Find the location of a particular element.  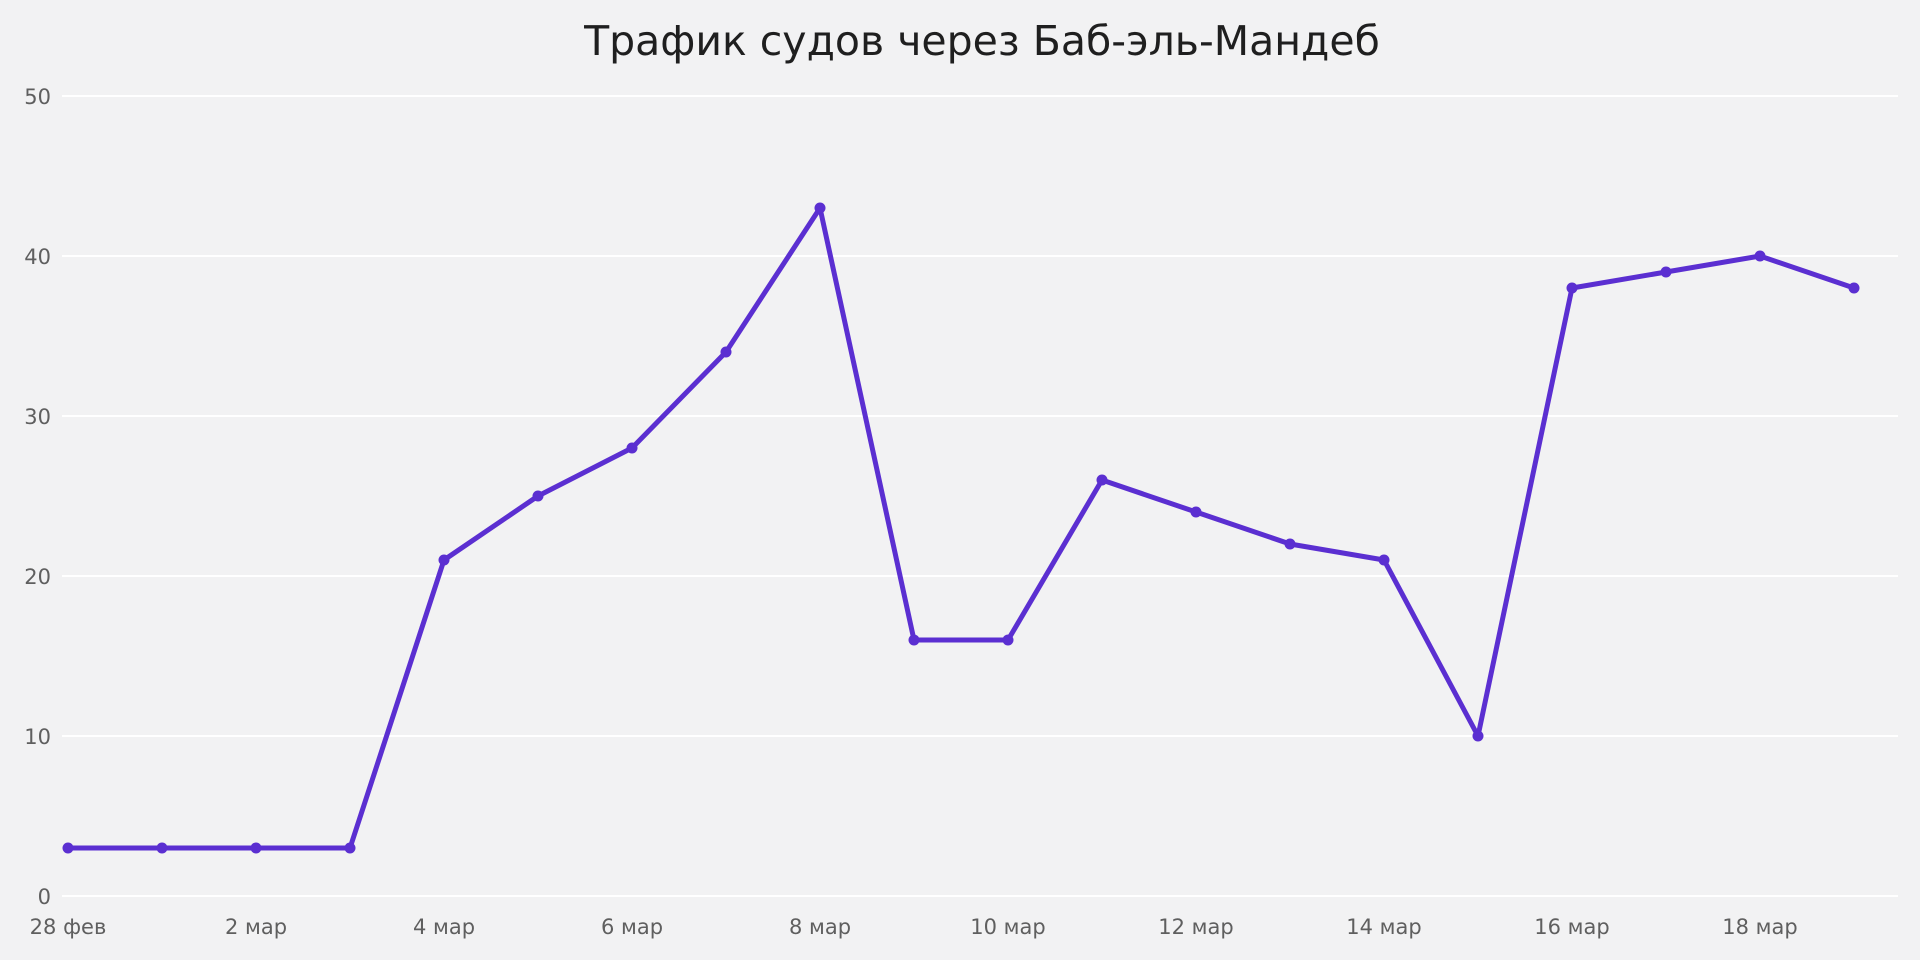

y-tick-label: 20 is located at coordinates (37, 577).